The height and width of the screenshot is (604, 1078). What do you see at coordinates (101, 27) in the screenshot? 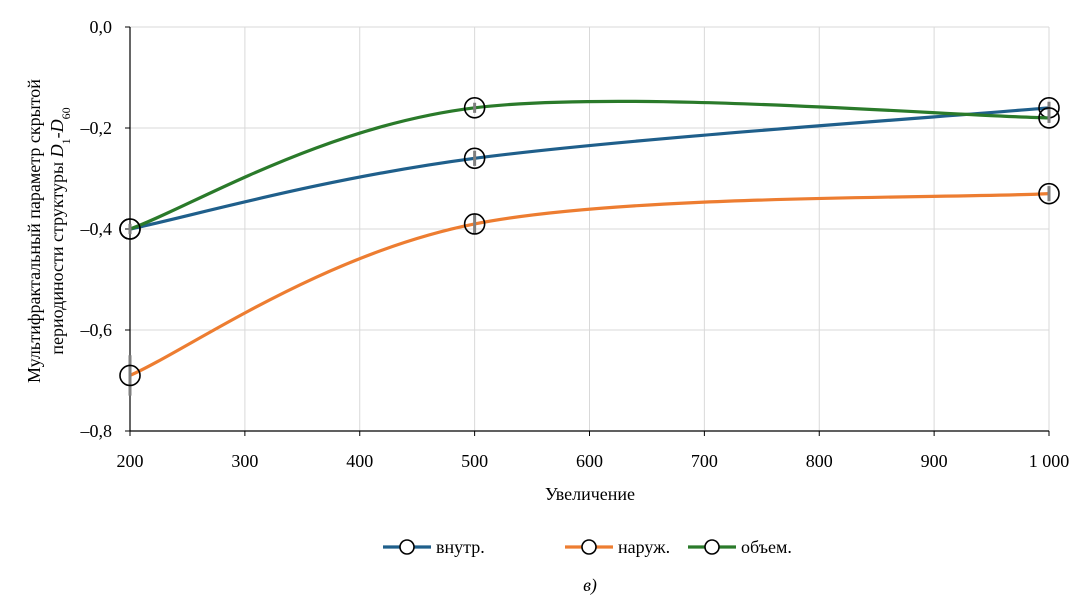
I see `y-tick-label: 0,0` at bounding box center [101, 27].